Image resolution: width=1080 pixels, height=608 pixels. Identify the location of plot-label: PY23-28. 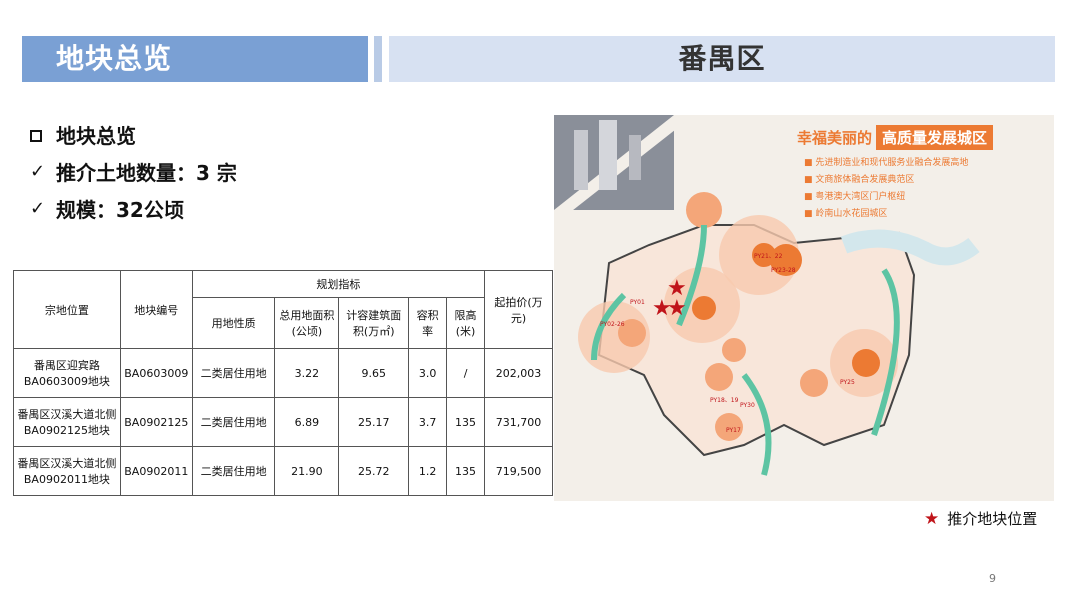
(783, 270).